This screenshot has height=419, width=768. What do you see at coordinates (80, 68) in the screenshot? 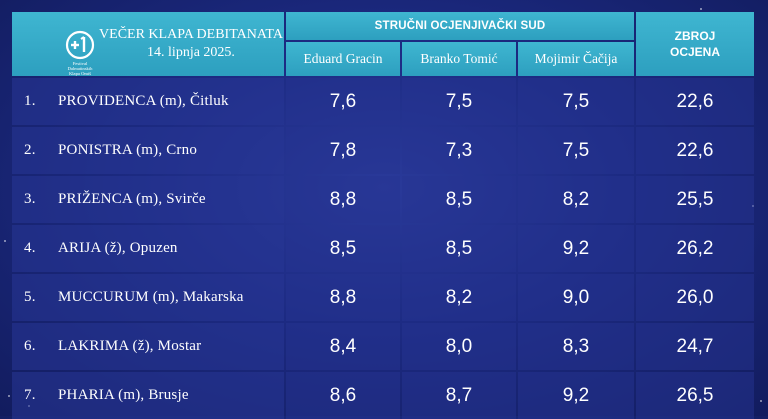
I see `logo-text-line: Dalmatinskih` at bounding box center [80, 68].